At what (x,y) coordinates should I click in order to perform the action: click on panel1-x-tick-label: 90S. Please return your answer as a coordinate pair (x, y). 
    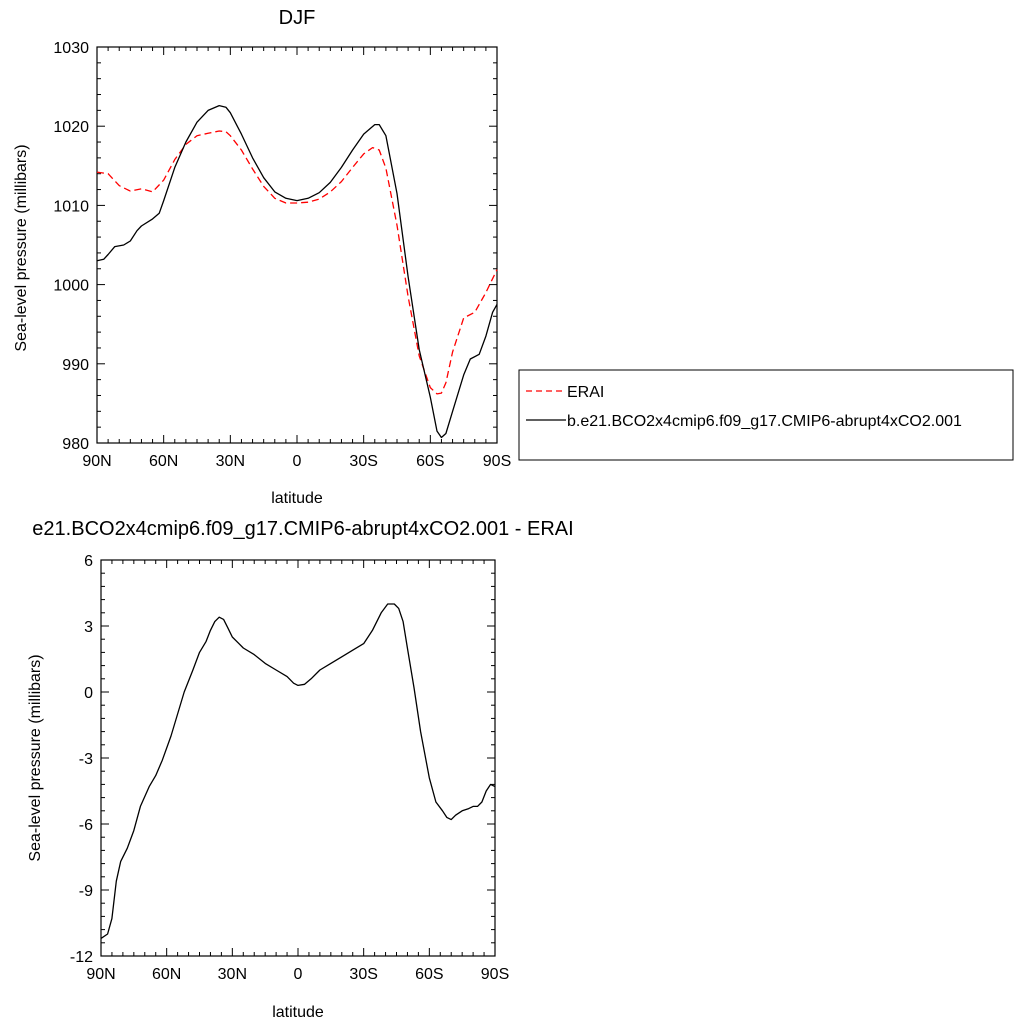
    Looking at the image, I should click on (497, 461).